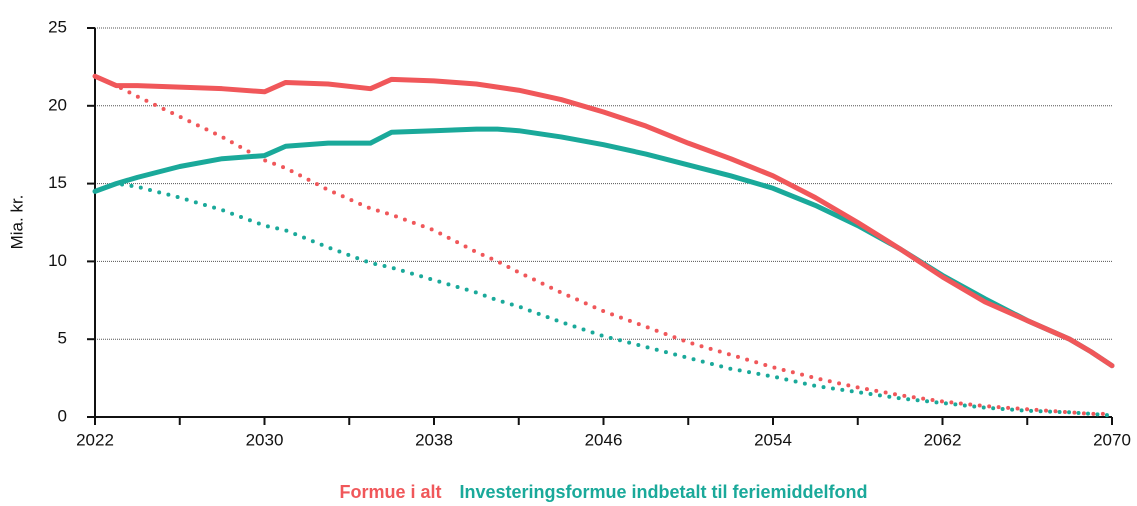 The height and width of the screenshot is (506, 1137). I want to click on y-tick-label: 20, so click(57, 104).